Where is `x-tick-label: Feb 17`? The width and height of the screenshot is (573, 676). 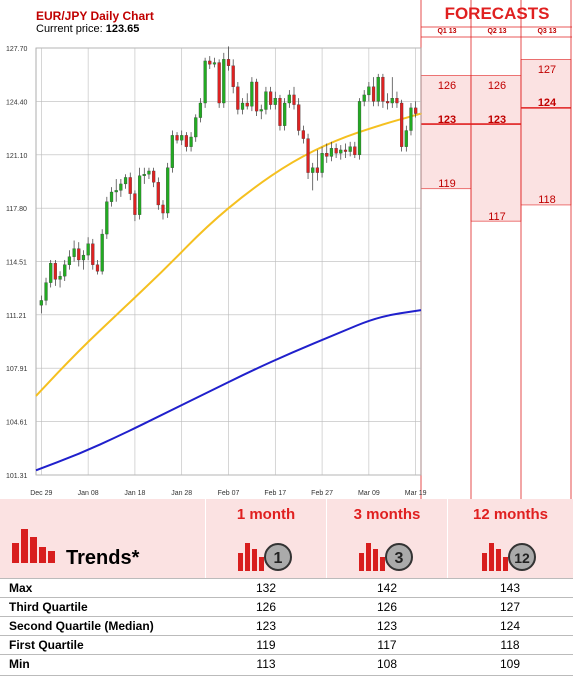
x-tick-label: Feb 17 is located at coordinates (275, 493).